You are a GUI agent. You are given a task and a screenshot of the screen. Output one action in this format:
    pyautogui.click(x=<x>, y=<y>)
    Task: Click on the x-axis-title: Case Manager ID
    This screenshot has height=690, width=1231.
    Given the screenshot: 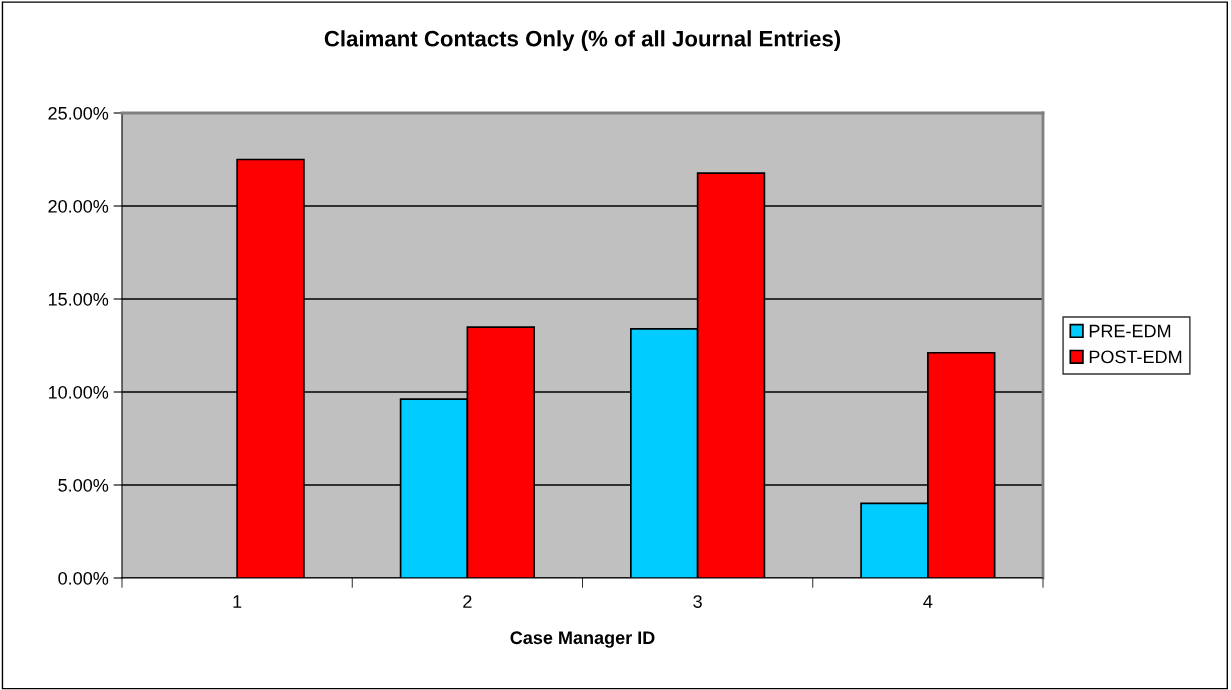 What is the action you would take?
    pyautogui.click(x=582, y=639)
    